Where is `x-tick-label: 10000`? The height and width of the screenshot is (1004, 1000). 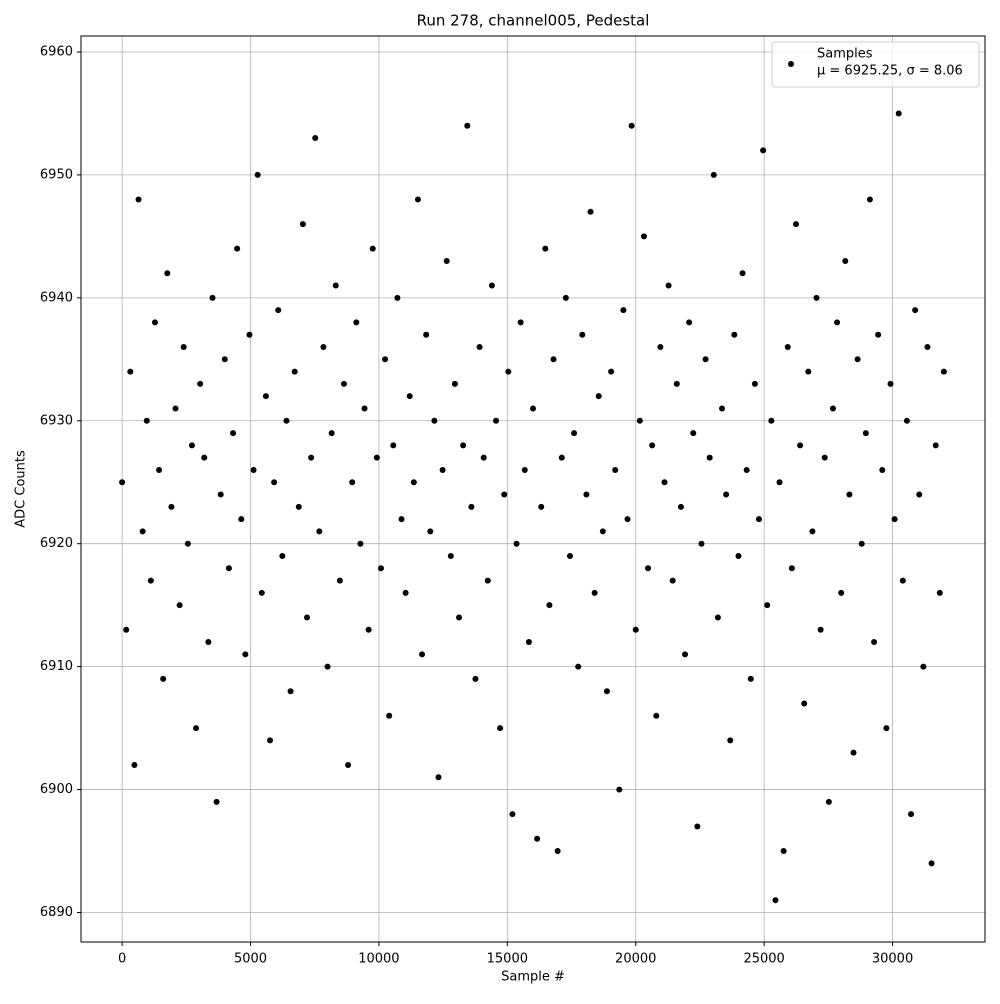 x-tick-label: 10000 is located at coordinates (378, 959).